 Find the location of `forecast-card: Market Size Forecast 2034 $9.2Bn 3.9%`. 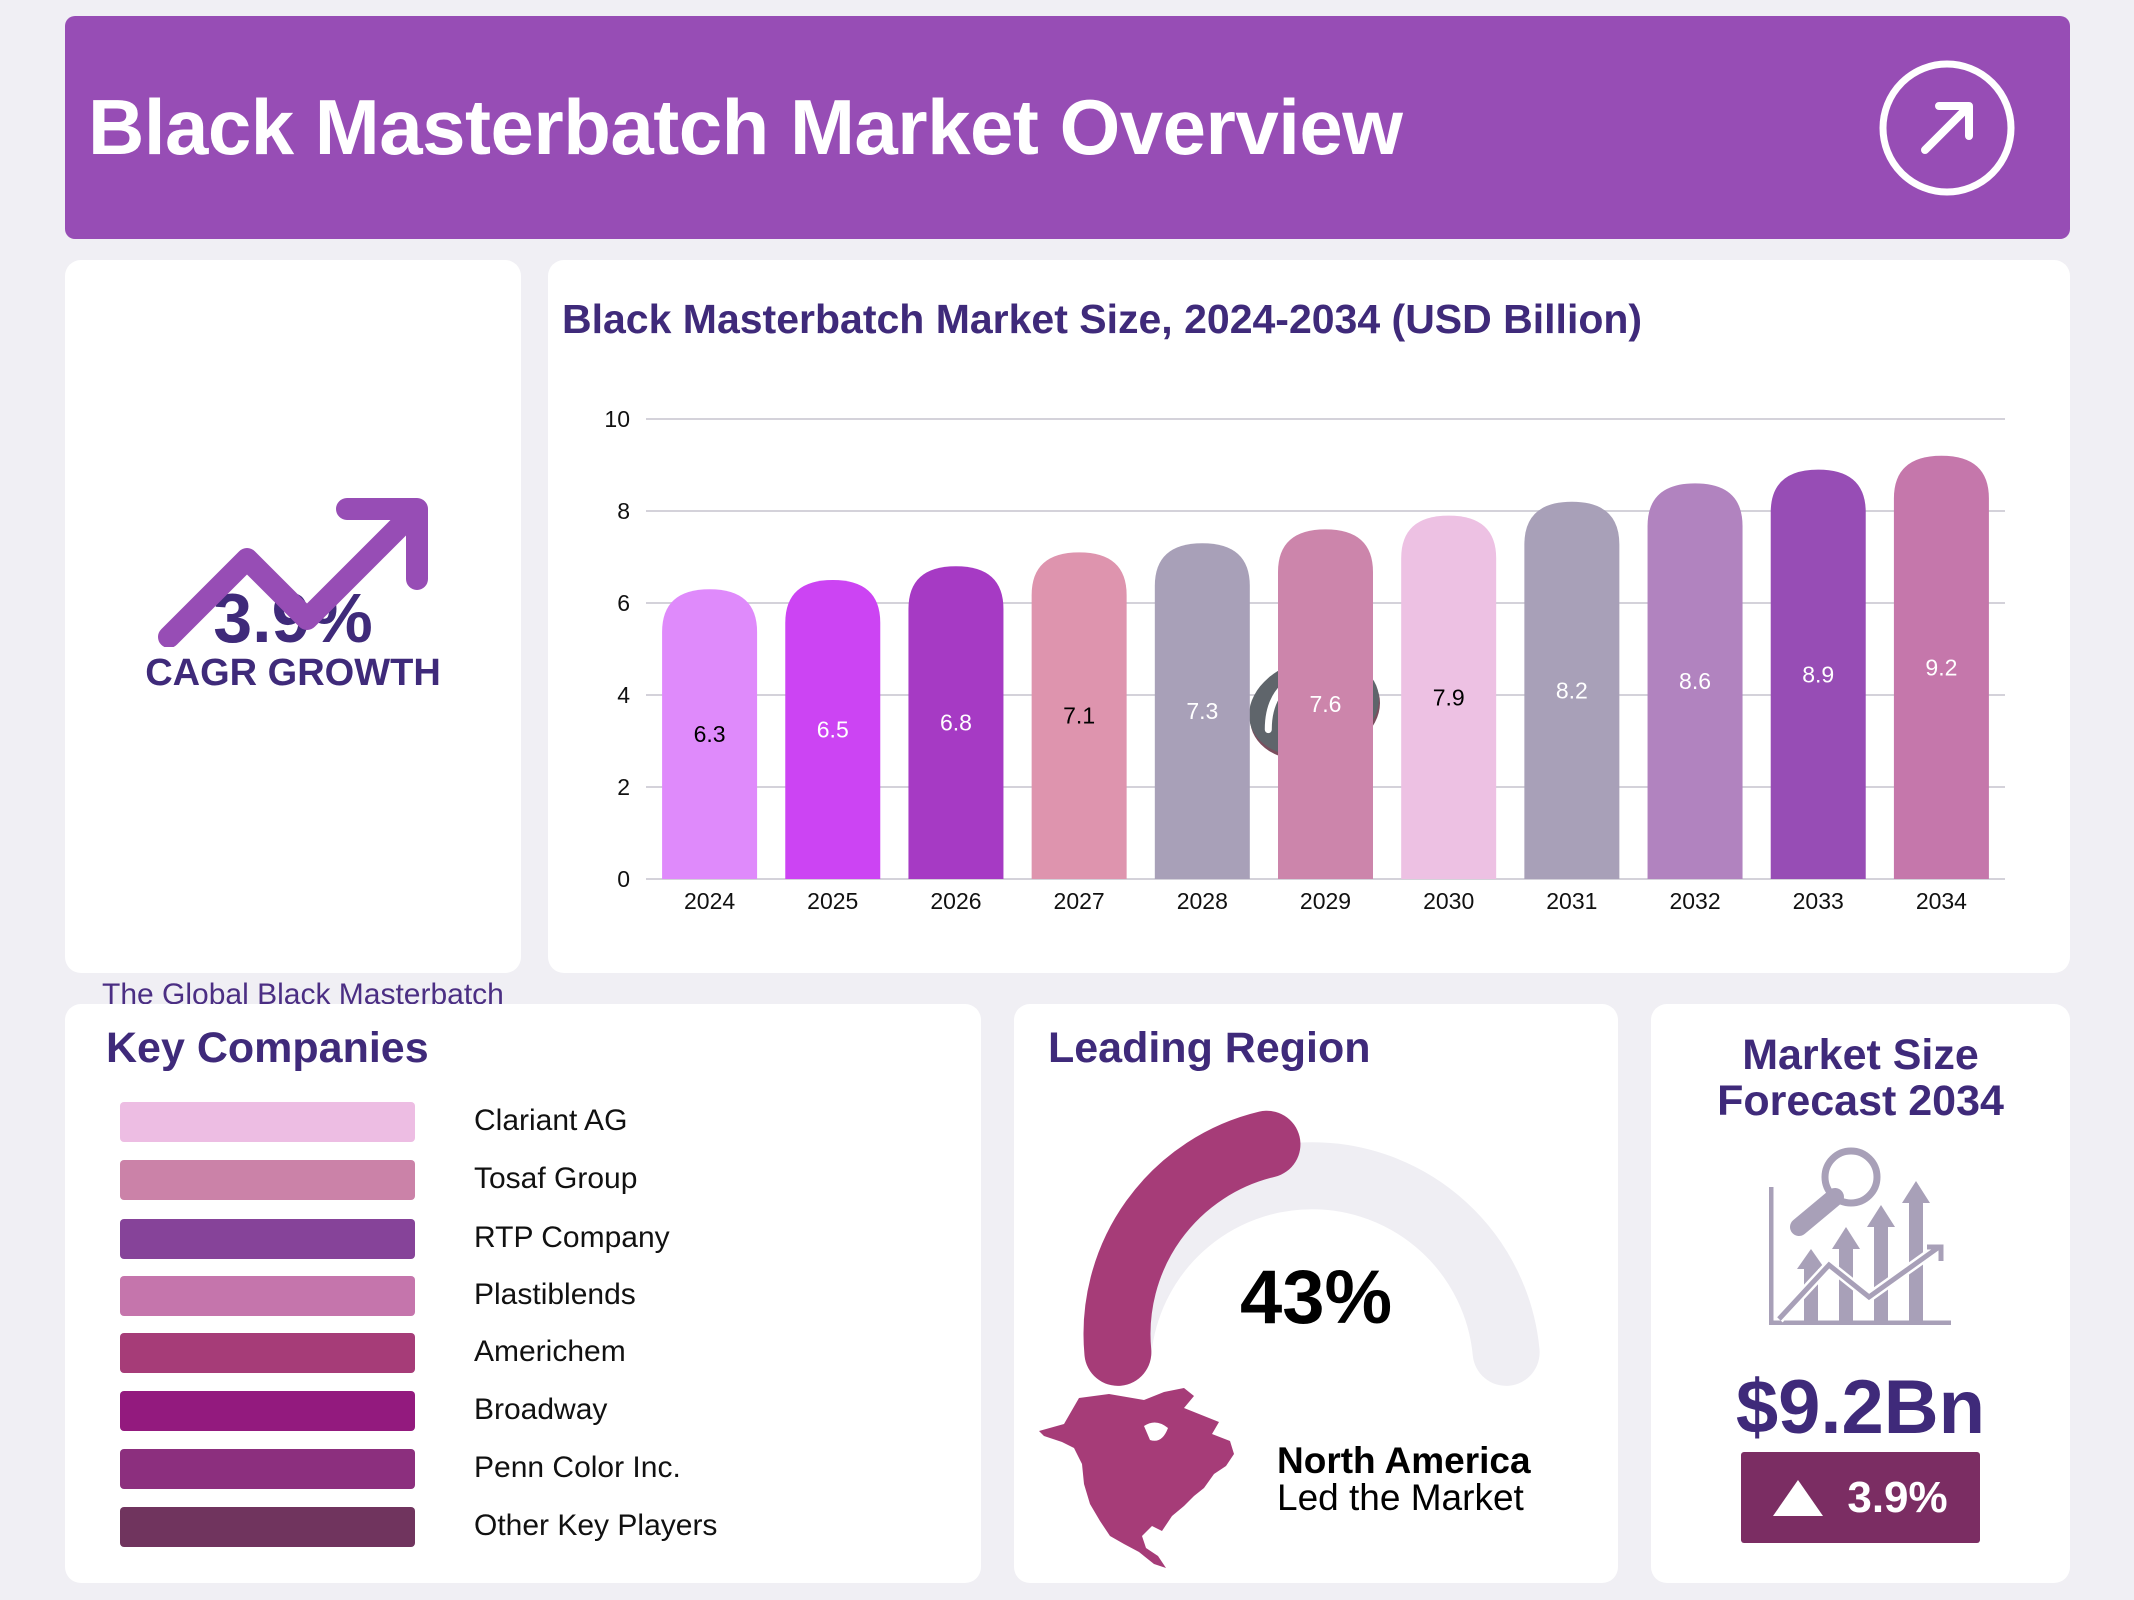

forecast-card: Market Size Forecast 2034 $9.2Bn 3.9% is located at coordinates (1860, 1293).